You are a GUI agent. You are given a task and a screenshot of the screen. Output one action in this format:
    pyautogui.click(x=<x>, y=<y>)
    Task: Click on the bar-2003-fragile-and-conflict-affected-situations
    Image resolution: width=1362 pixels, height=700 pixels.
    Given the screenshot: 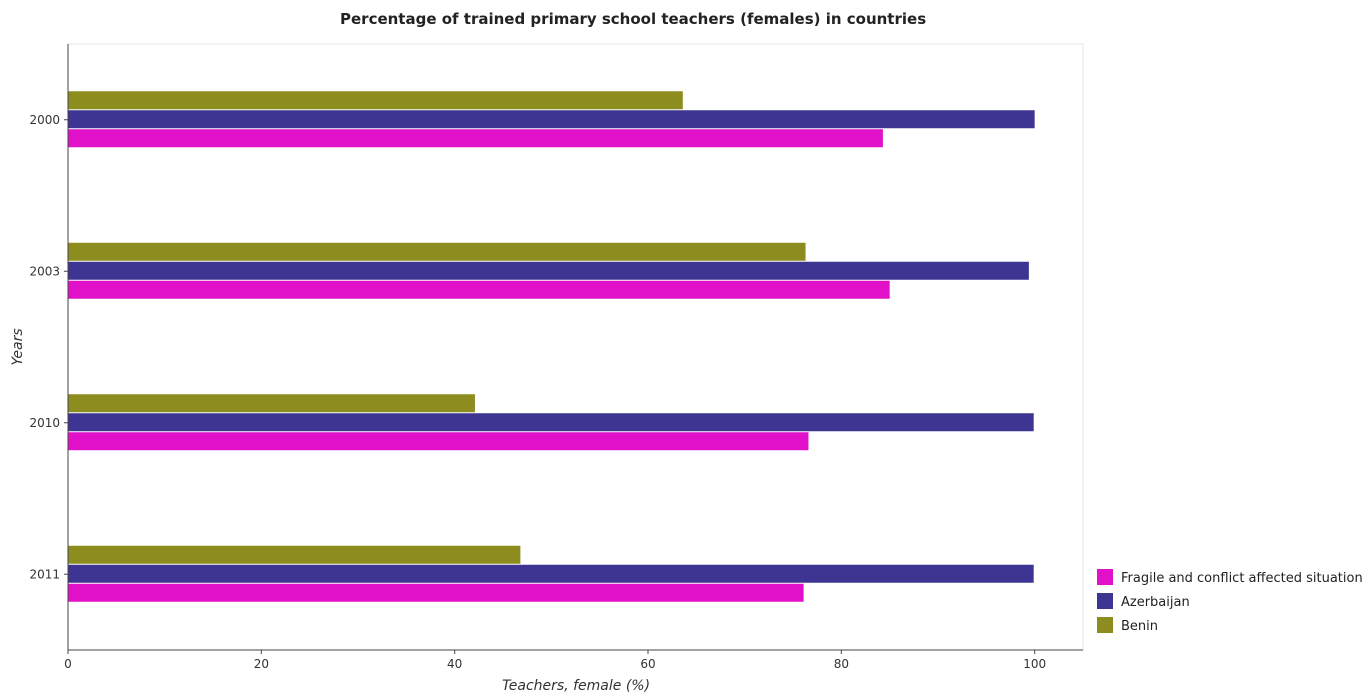 What is the action you would take?
    pyautogui.click(x=479, y=290)
    